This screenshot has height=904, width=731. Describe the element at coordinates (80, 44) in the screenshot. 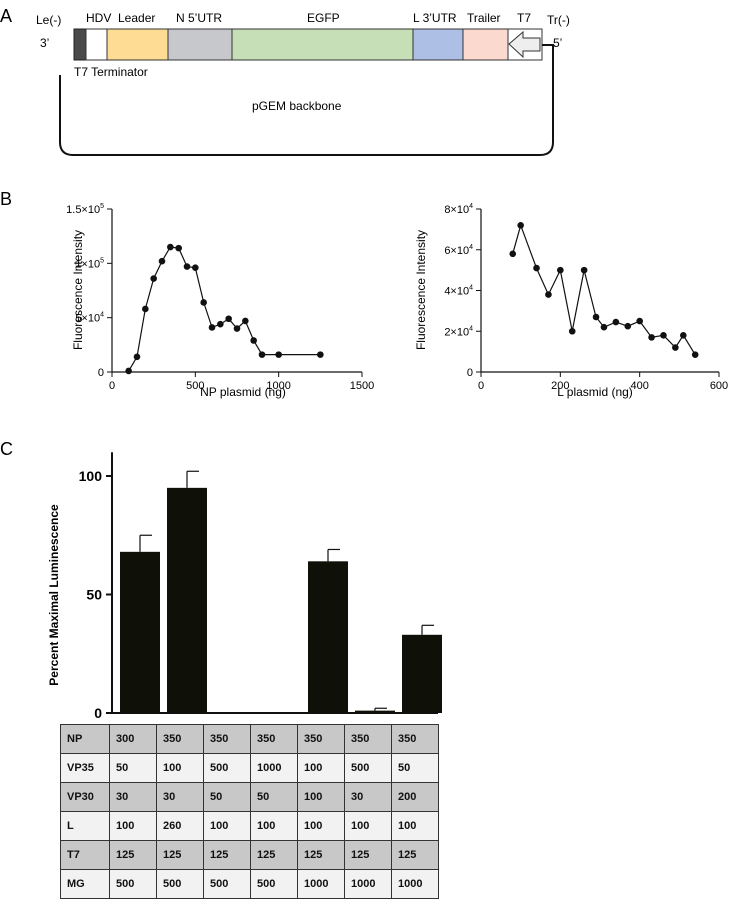

I see `le-block` at that location.